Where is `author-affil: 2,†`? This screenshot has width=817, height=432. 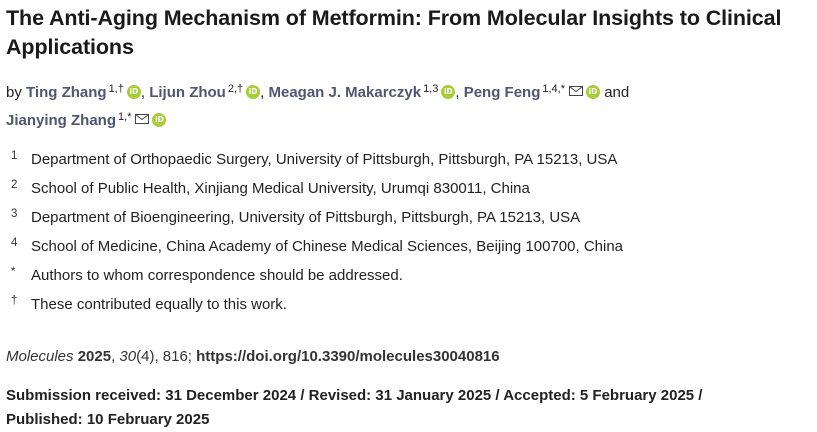 author-affil: 2,† is located at coordinates (235, 89).